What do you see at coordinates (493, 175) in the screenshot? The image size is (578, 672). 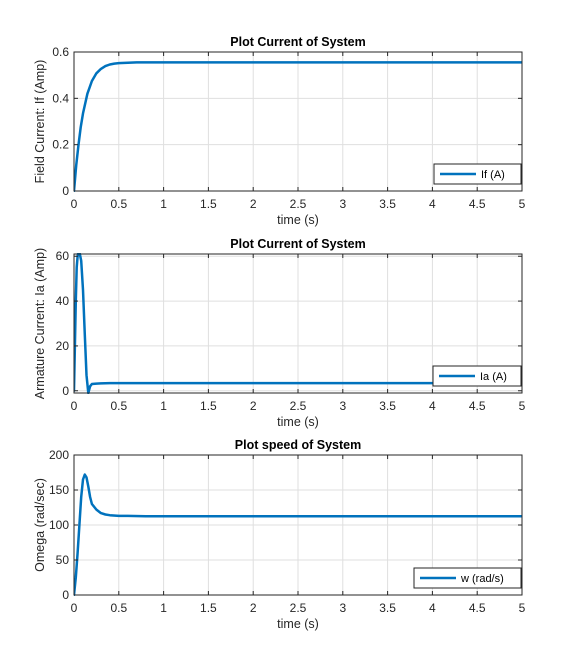 I see `legend-label: If (A)` at bounding box center [493, 175].